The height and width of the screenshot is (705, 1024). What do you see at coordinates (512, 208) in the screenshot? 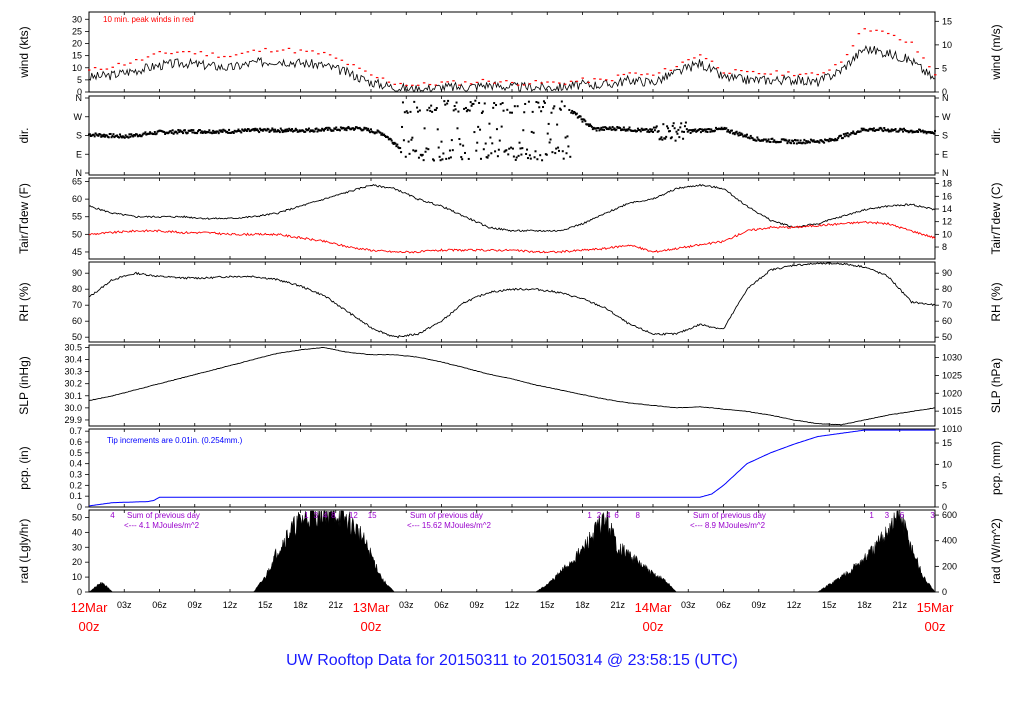
I see `air-temp-line` at bounding box center [512, 208].